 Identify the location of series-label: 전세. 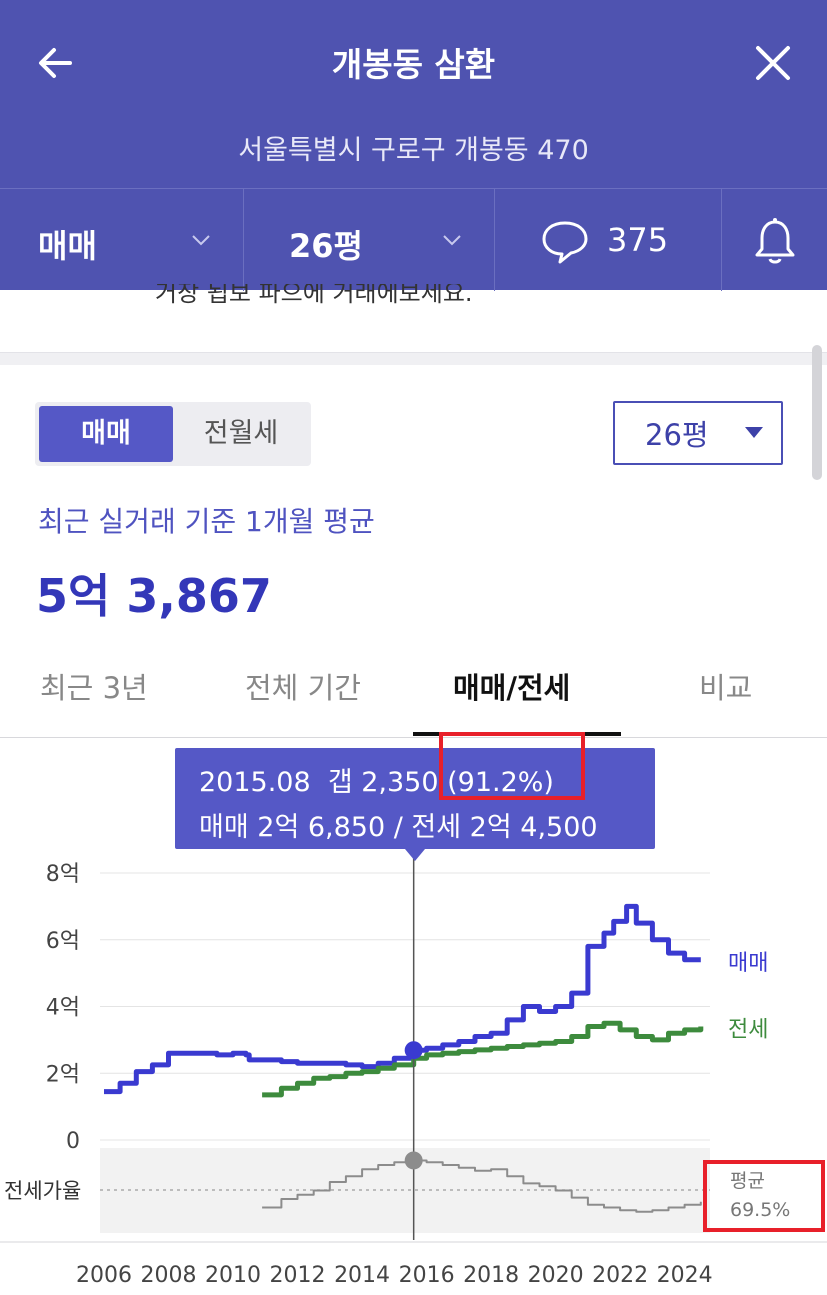
(748, 1030).